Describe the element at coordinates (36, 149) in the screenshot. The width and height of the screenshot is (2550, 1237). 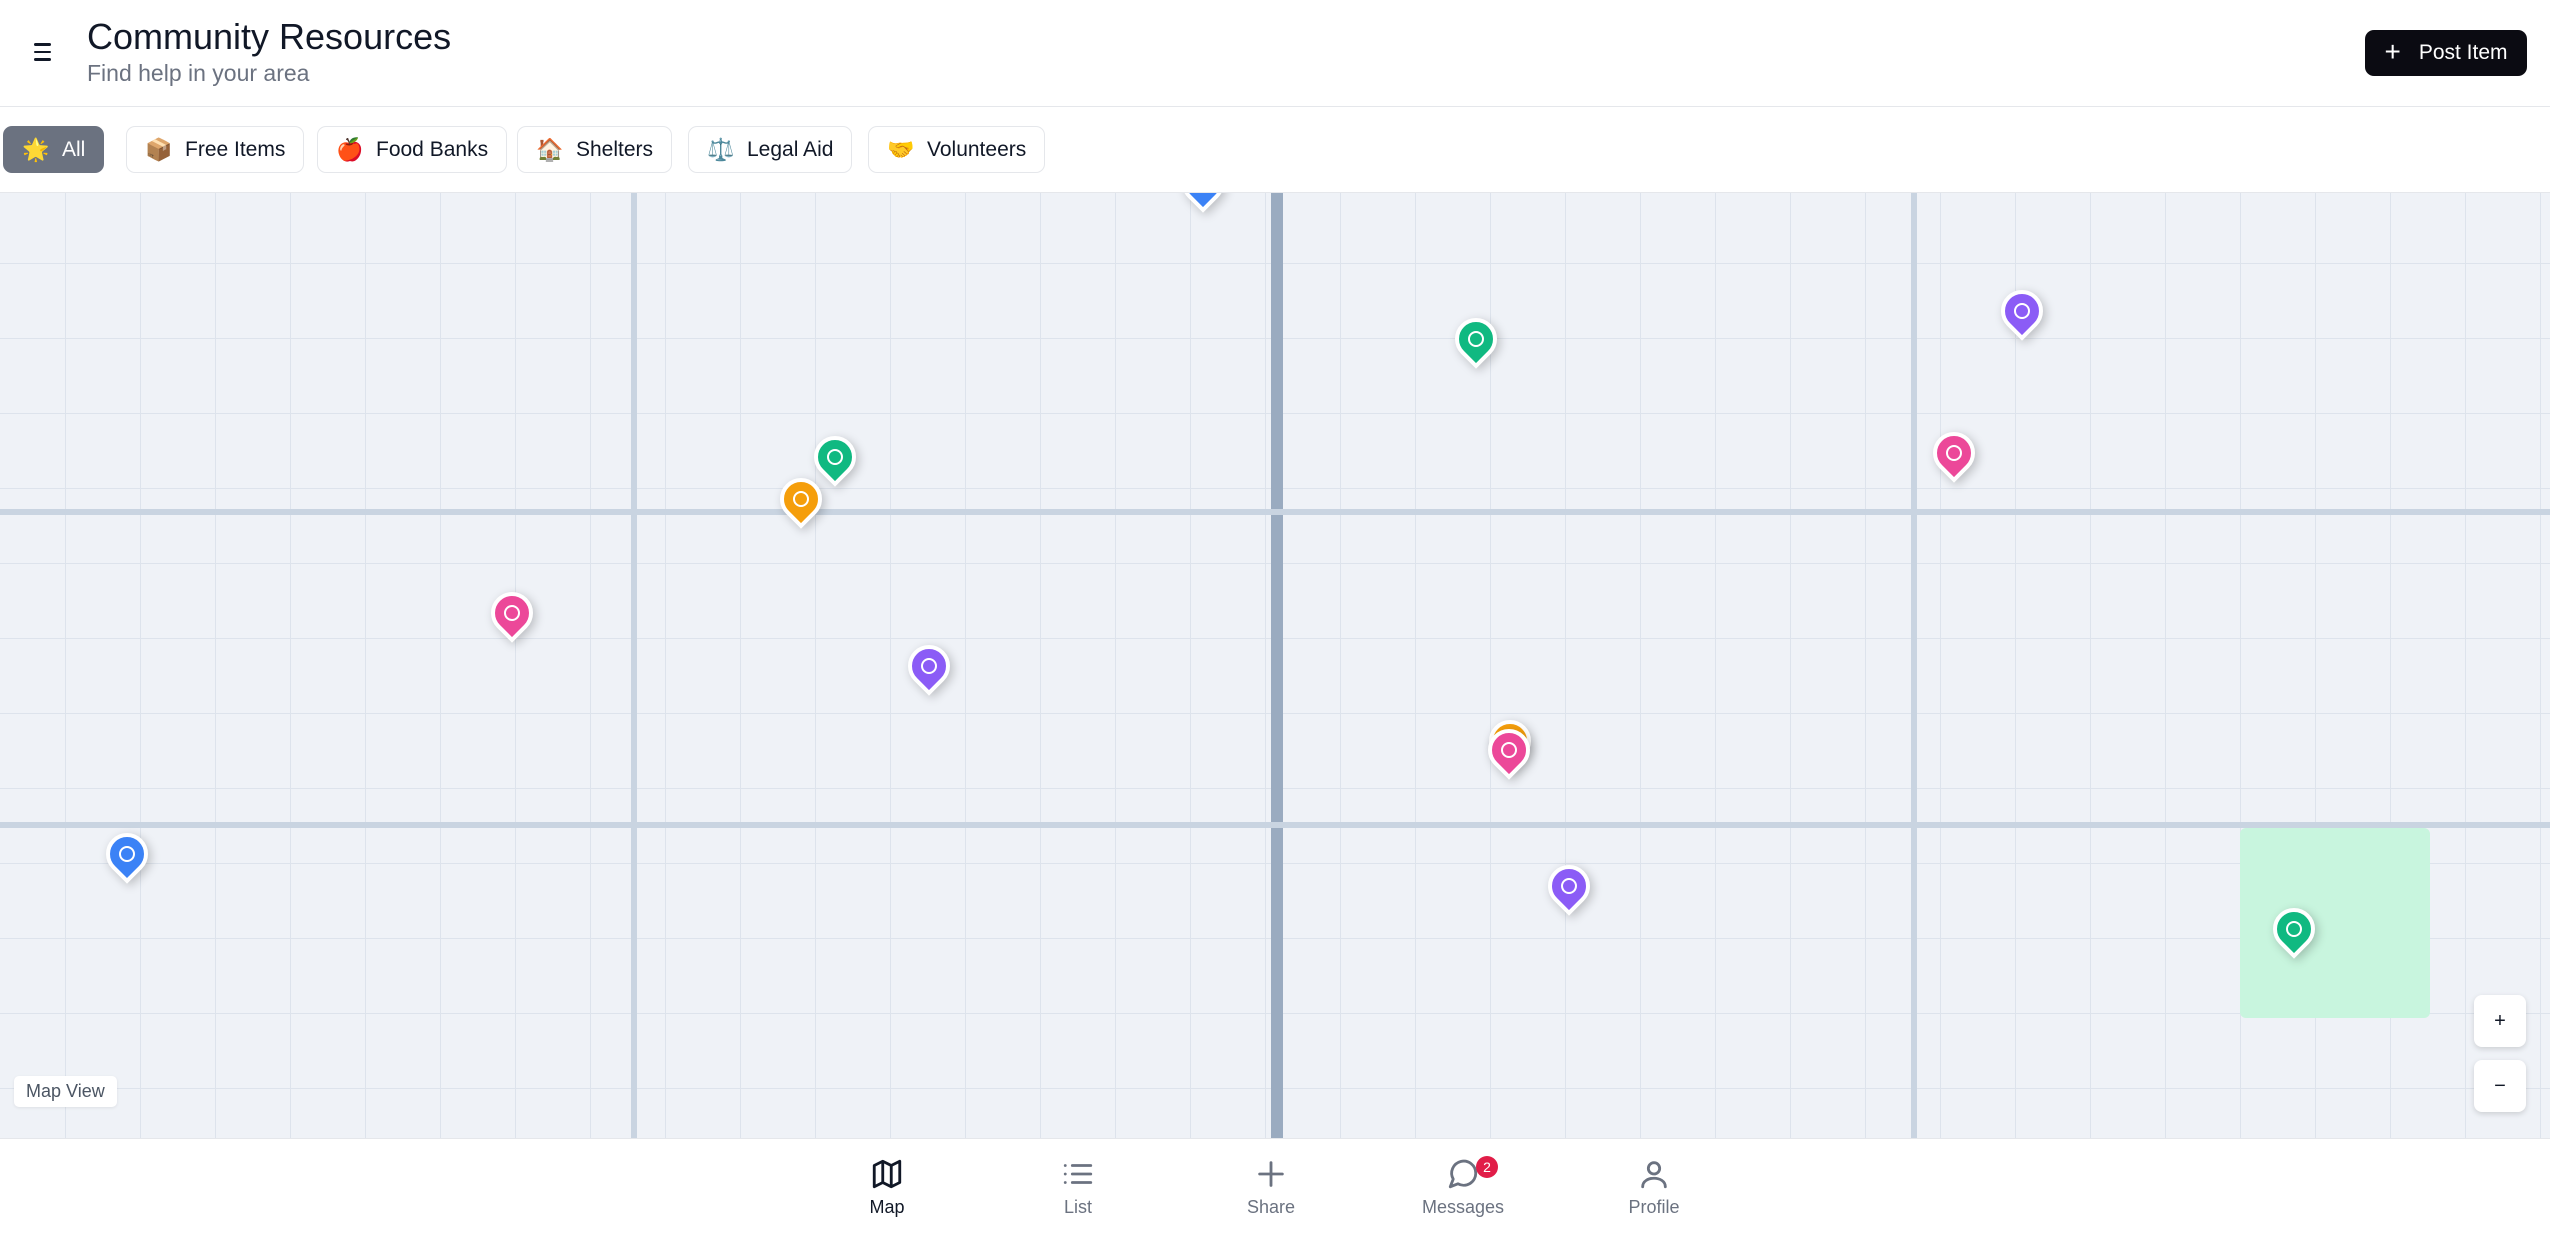
I see `star-icon: 🌟` at that location.